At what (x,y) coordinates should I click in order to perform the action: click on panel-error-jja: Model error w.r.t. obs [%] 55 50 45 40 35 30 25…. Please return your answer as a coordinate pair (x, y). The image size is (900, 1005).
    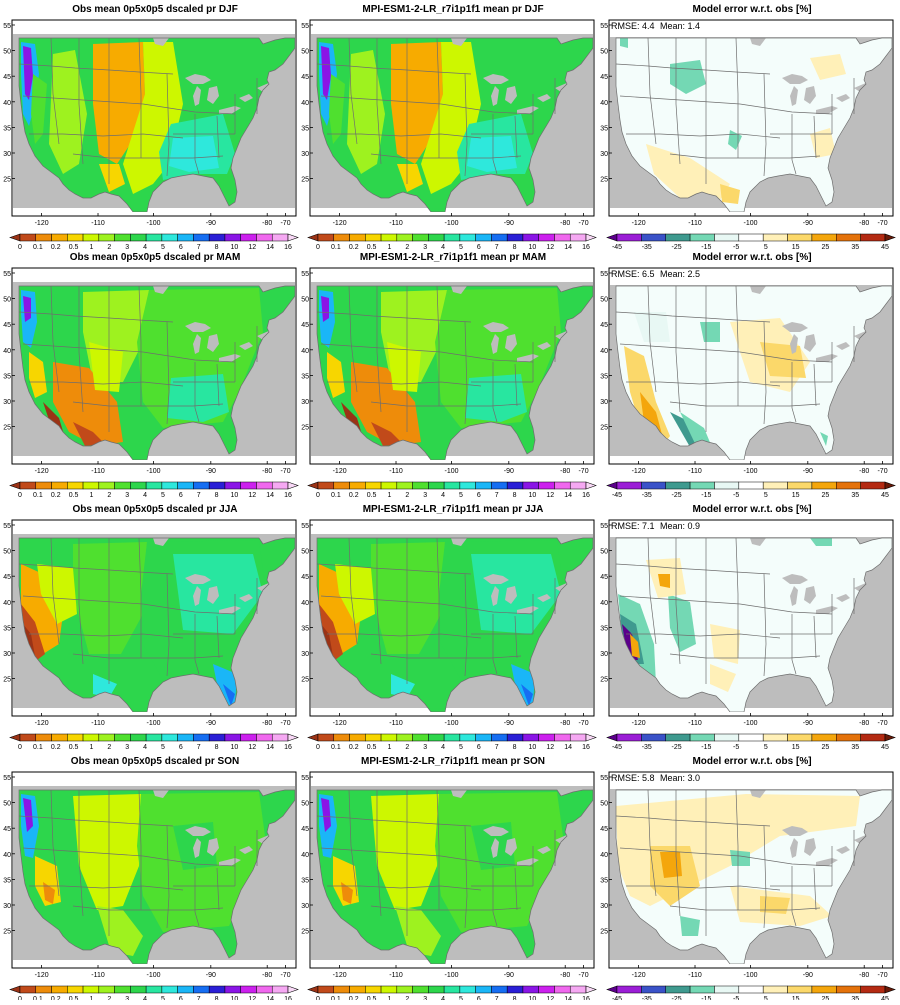
    Looking at the image, I should click on (748, 627).